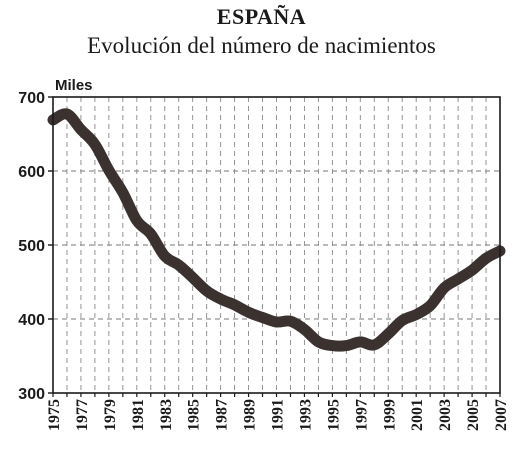  Describe the element at coordinates (193, 278) in the screenshot. I see `data-point-1985` at that location.